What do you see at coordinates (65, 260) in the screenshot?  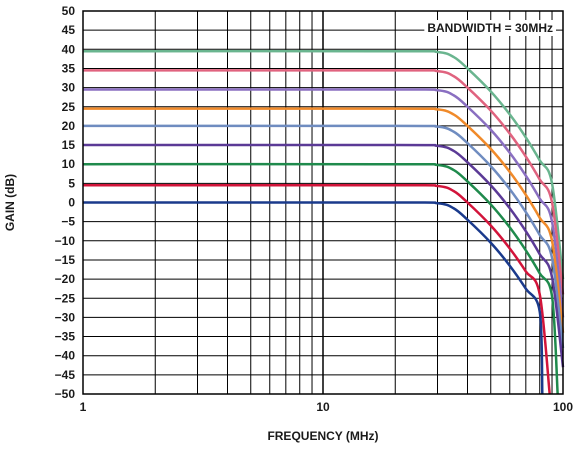 I see `y-tick-label: −15` at bounding box center [65, 260].